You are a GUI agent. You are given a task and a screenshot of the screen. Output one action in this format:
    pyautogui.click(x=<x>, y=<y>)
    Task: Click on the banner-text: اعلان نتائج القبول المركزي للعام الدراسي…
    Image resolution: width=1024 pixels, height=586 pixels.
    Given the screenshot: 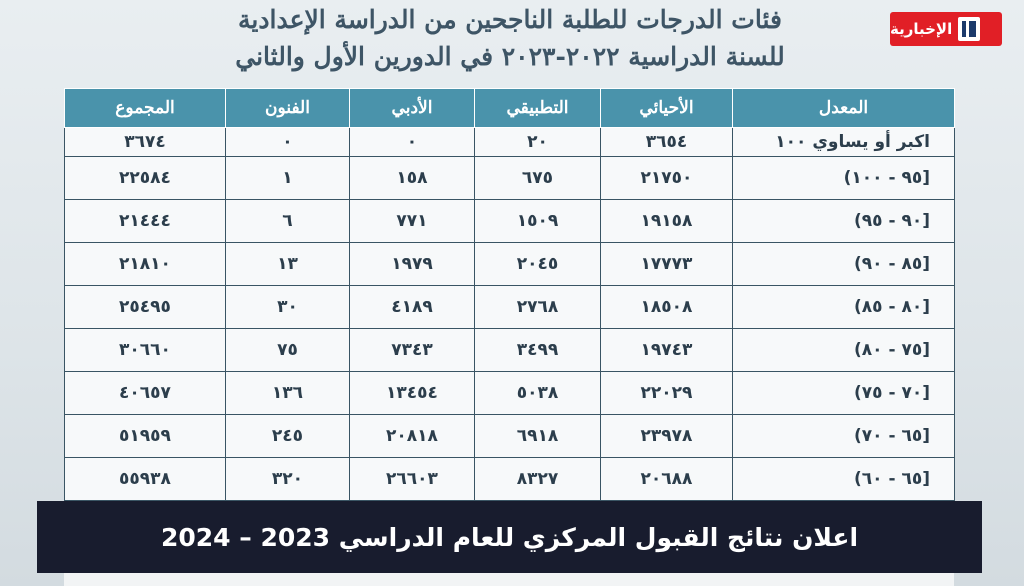 What is the action you would take?
    pyautogui.click(x=509, y=537)
    